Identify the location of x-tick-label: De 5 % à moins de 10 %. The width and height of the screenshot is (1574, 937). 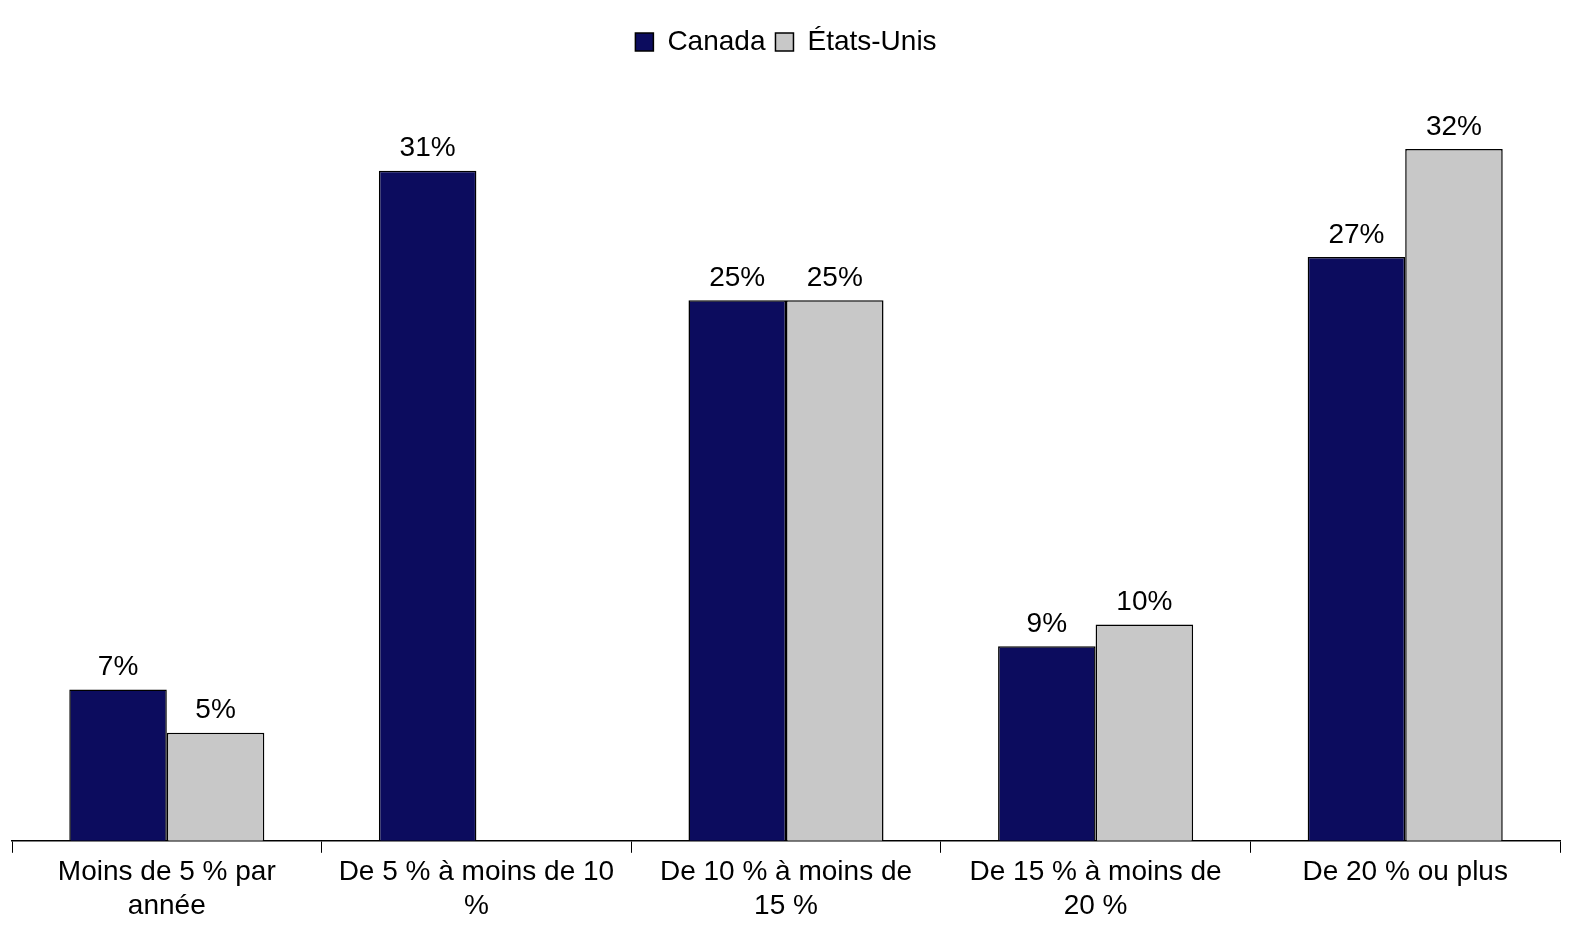
(476, 887).